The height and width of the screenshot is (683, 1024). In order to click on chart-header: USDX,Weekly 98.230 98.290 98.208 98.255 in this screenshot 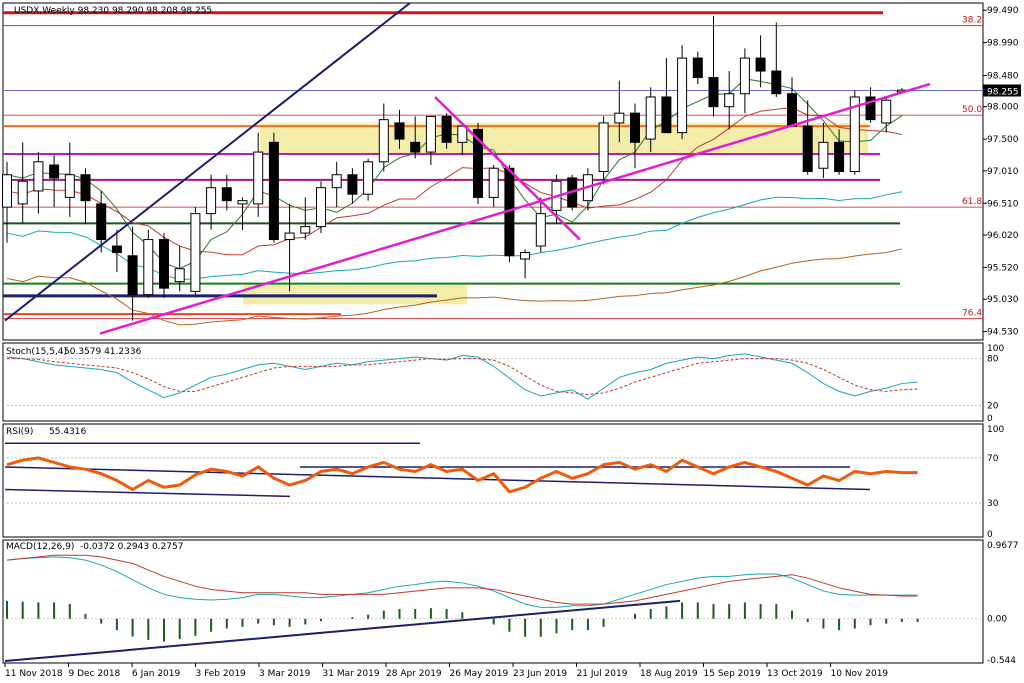, I will do `click(113, 11)`.